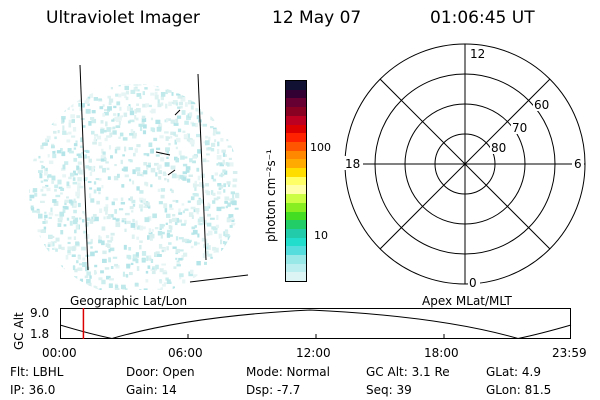 The image size is (600, 400). I want to click on lon-line-left, so click(84, 167).